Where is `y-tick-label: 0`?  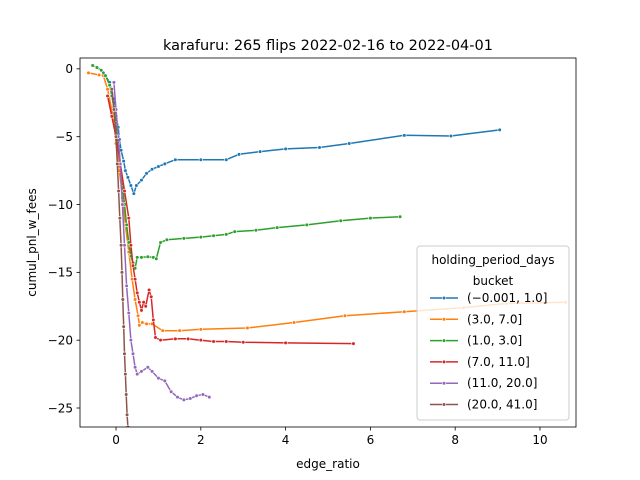 y-tick-label: 0 is located at coordinates (69, 69).